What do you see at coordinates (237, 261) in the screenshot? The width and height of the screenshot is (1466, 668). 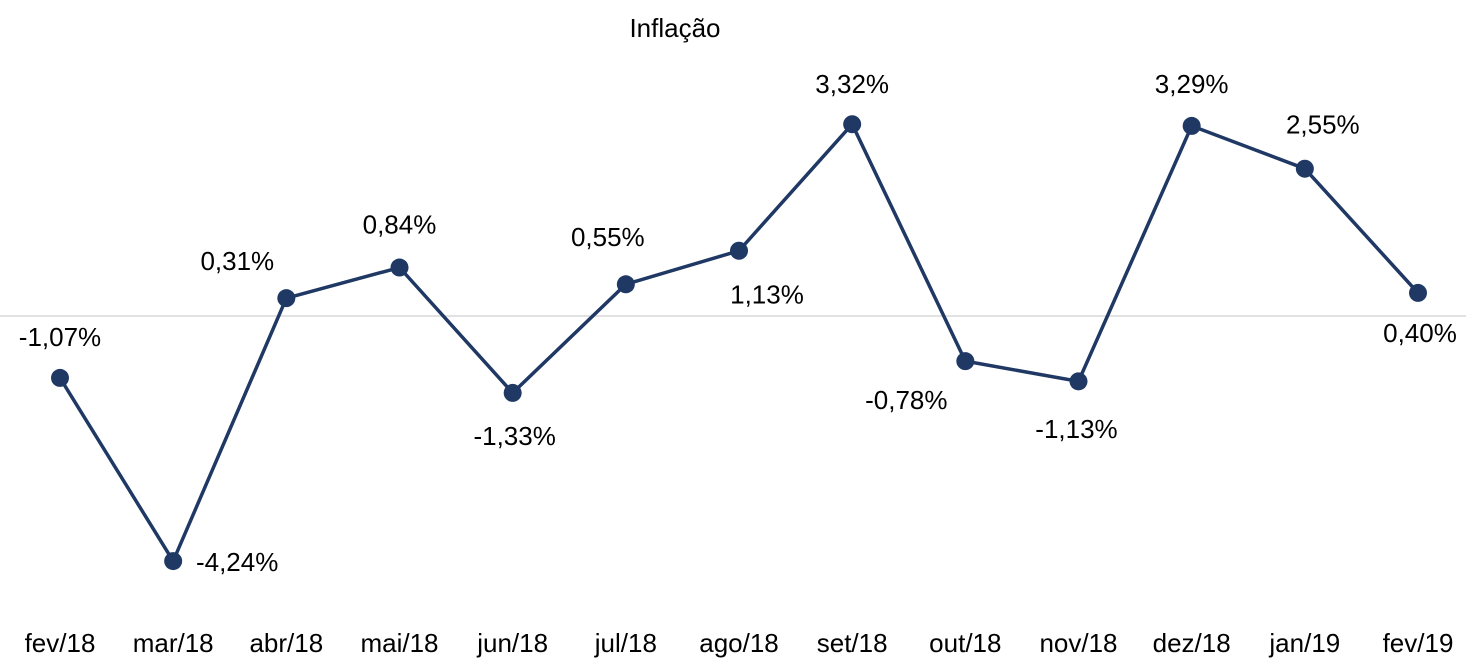 I see `data-label: 0,31%` at bounding box center [237, 261].